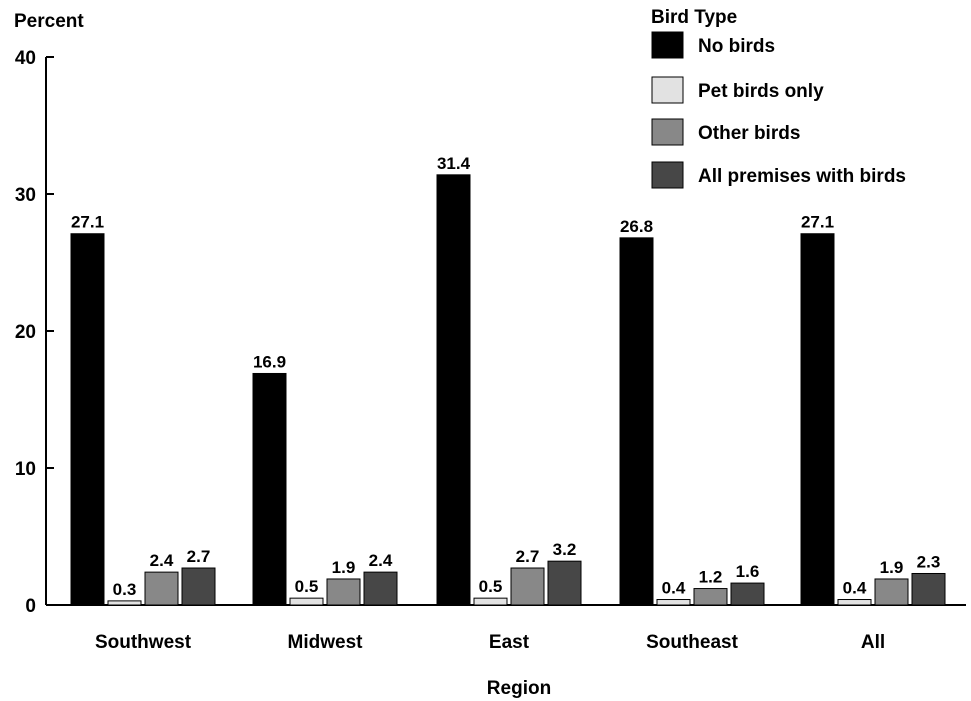  Describe the element at coordinates (565, 549) in the screenshot. I see `data-label: 3.2` at that location.